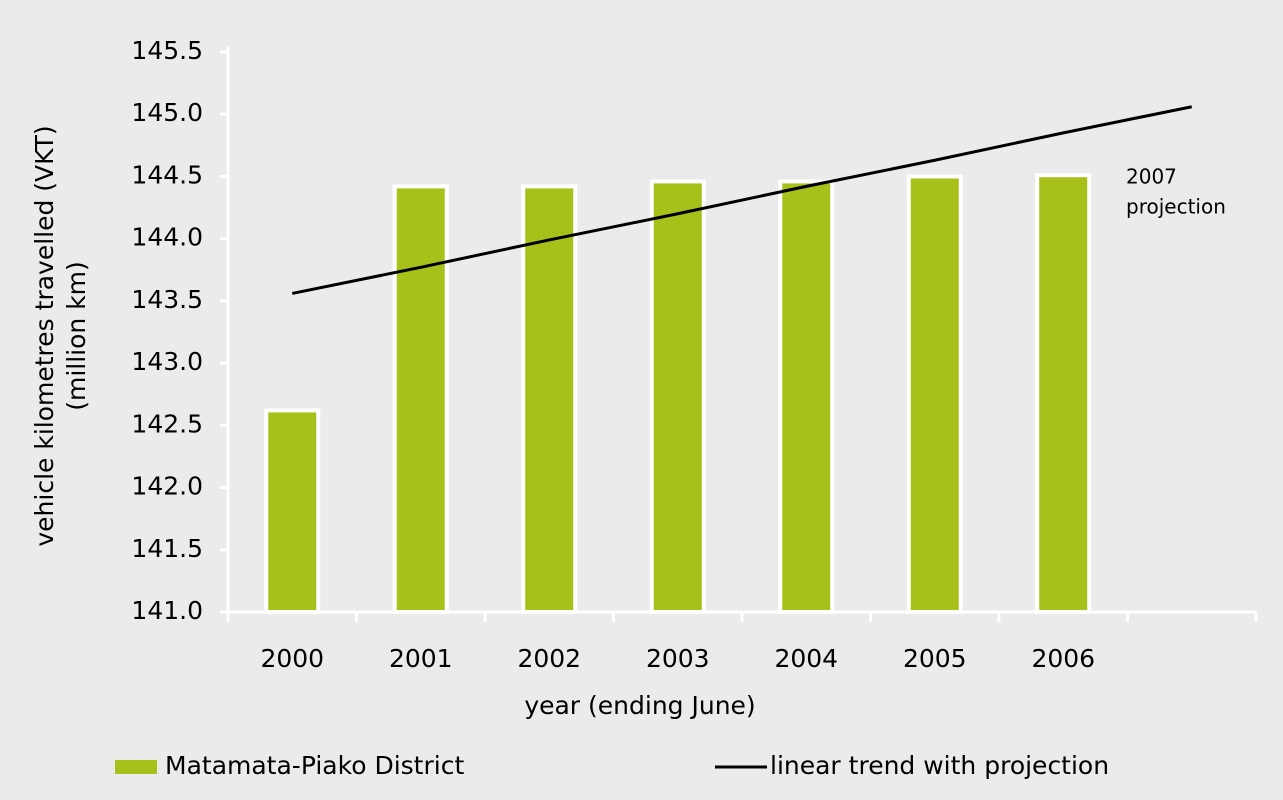 Image resolution: width=1283 pixels, height=800 pixels. What do you see at coordinates (167, 486) in the screenshot?
I see `y-tick-label: 142.0` at bounding box center [167, 486].